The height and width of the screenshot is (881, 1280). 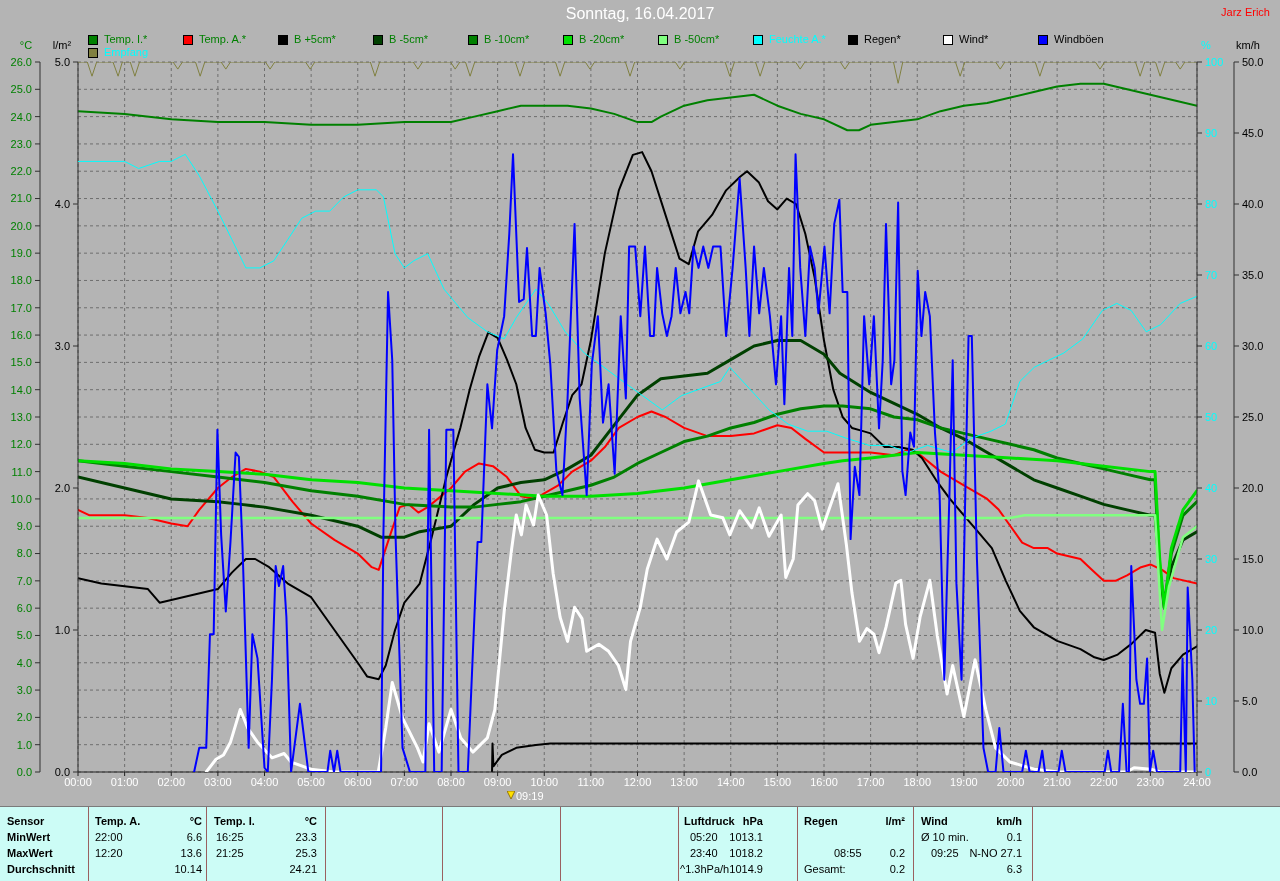 What do you see at coordinates (1211, 700) in the screenshot?
I see `y-tick-label: 10` at bounding box center [1211, 700].